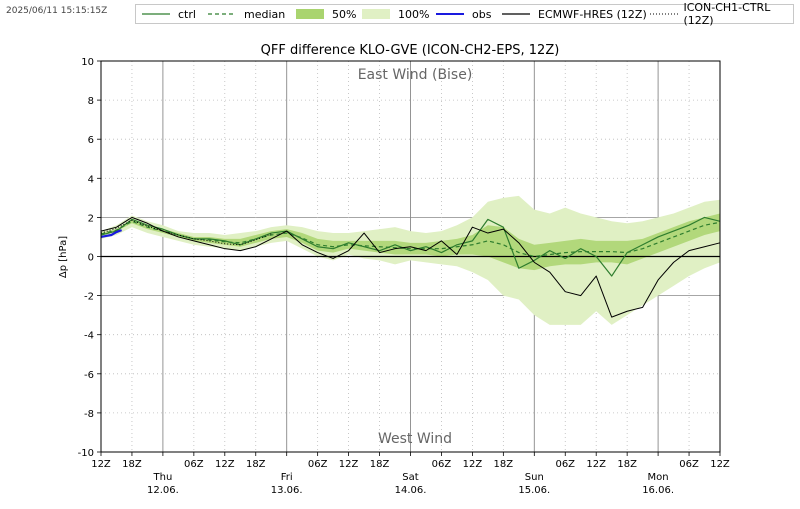 The height and width of the screenshot is (509, 800). Describe the element at coordinates (658, 490) in the screenshot. I see `x-date-label: 16.06.` at that location.